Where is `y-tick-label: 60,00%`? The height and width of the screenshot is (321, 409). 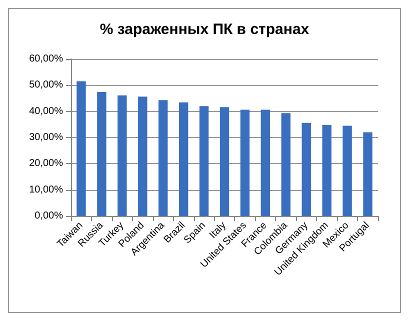 y-tick-label: 60,00% is located at coordinates (46, 59).